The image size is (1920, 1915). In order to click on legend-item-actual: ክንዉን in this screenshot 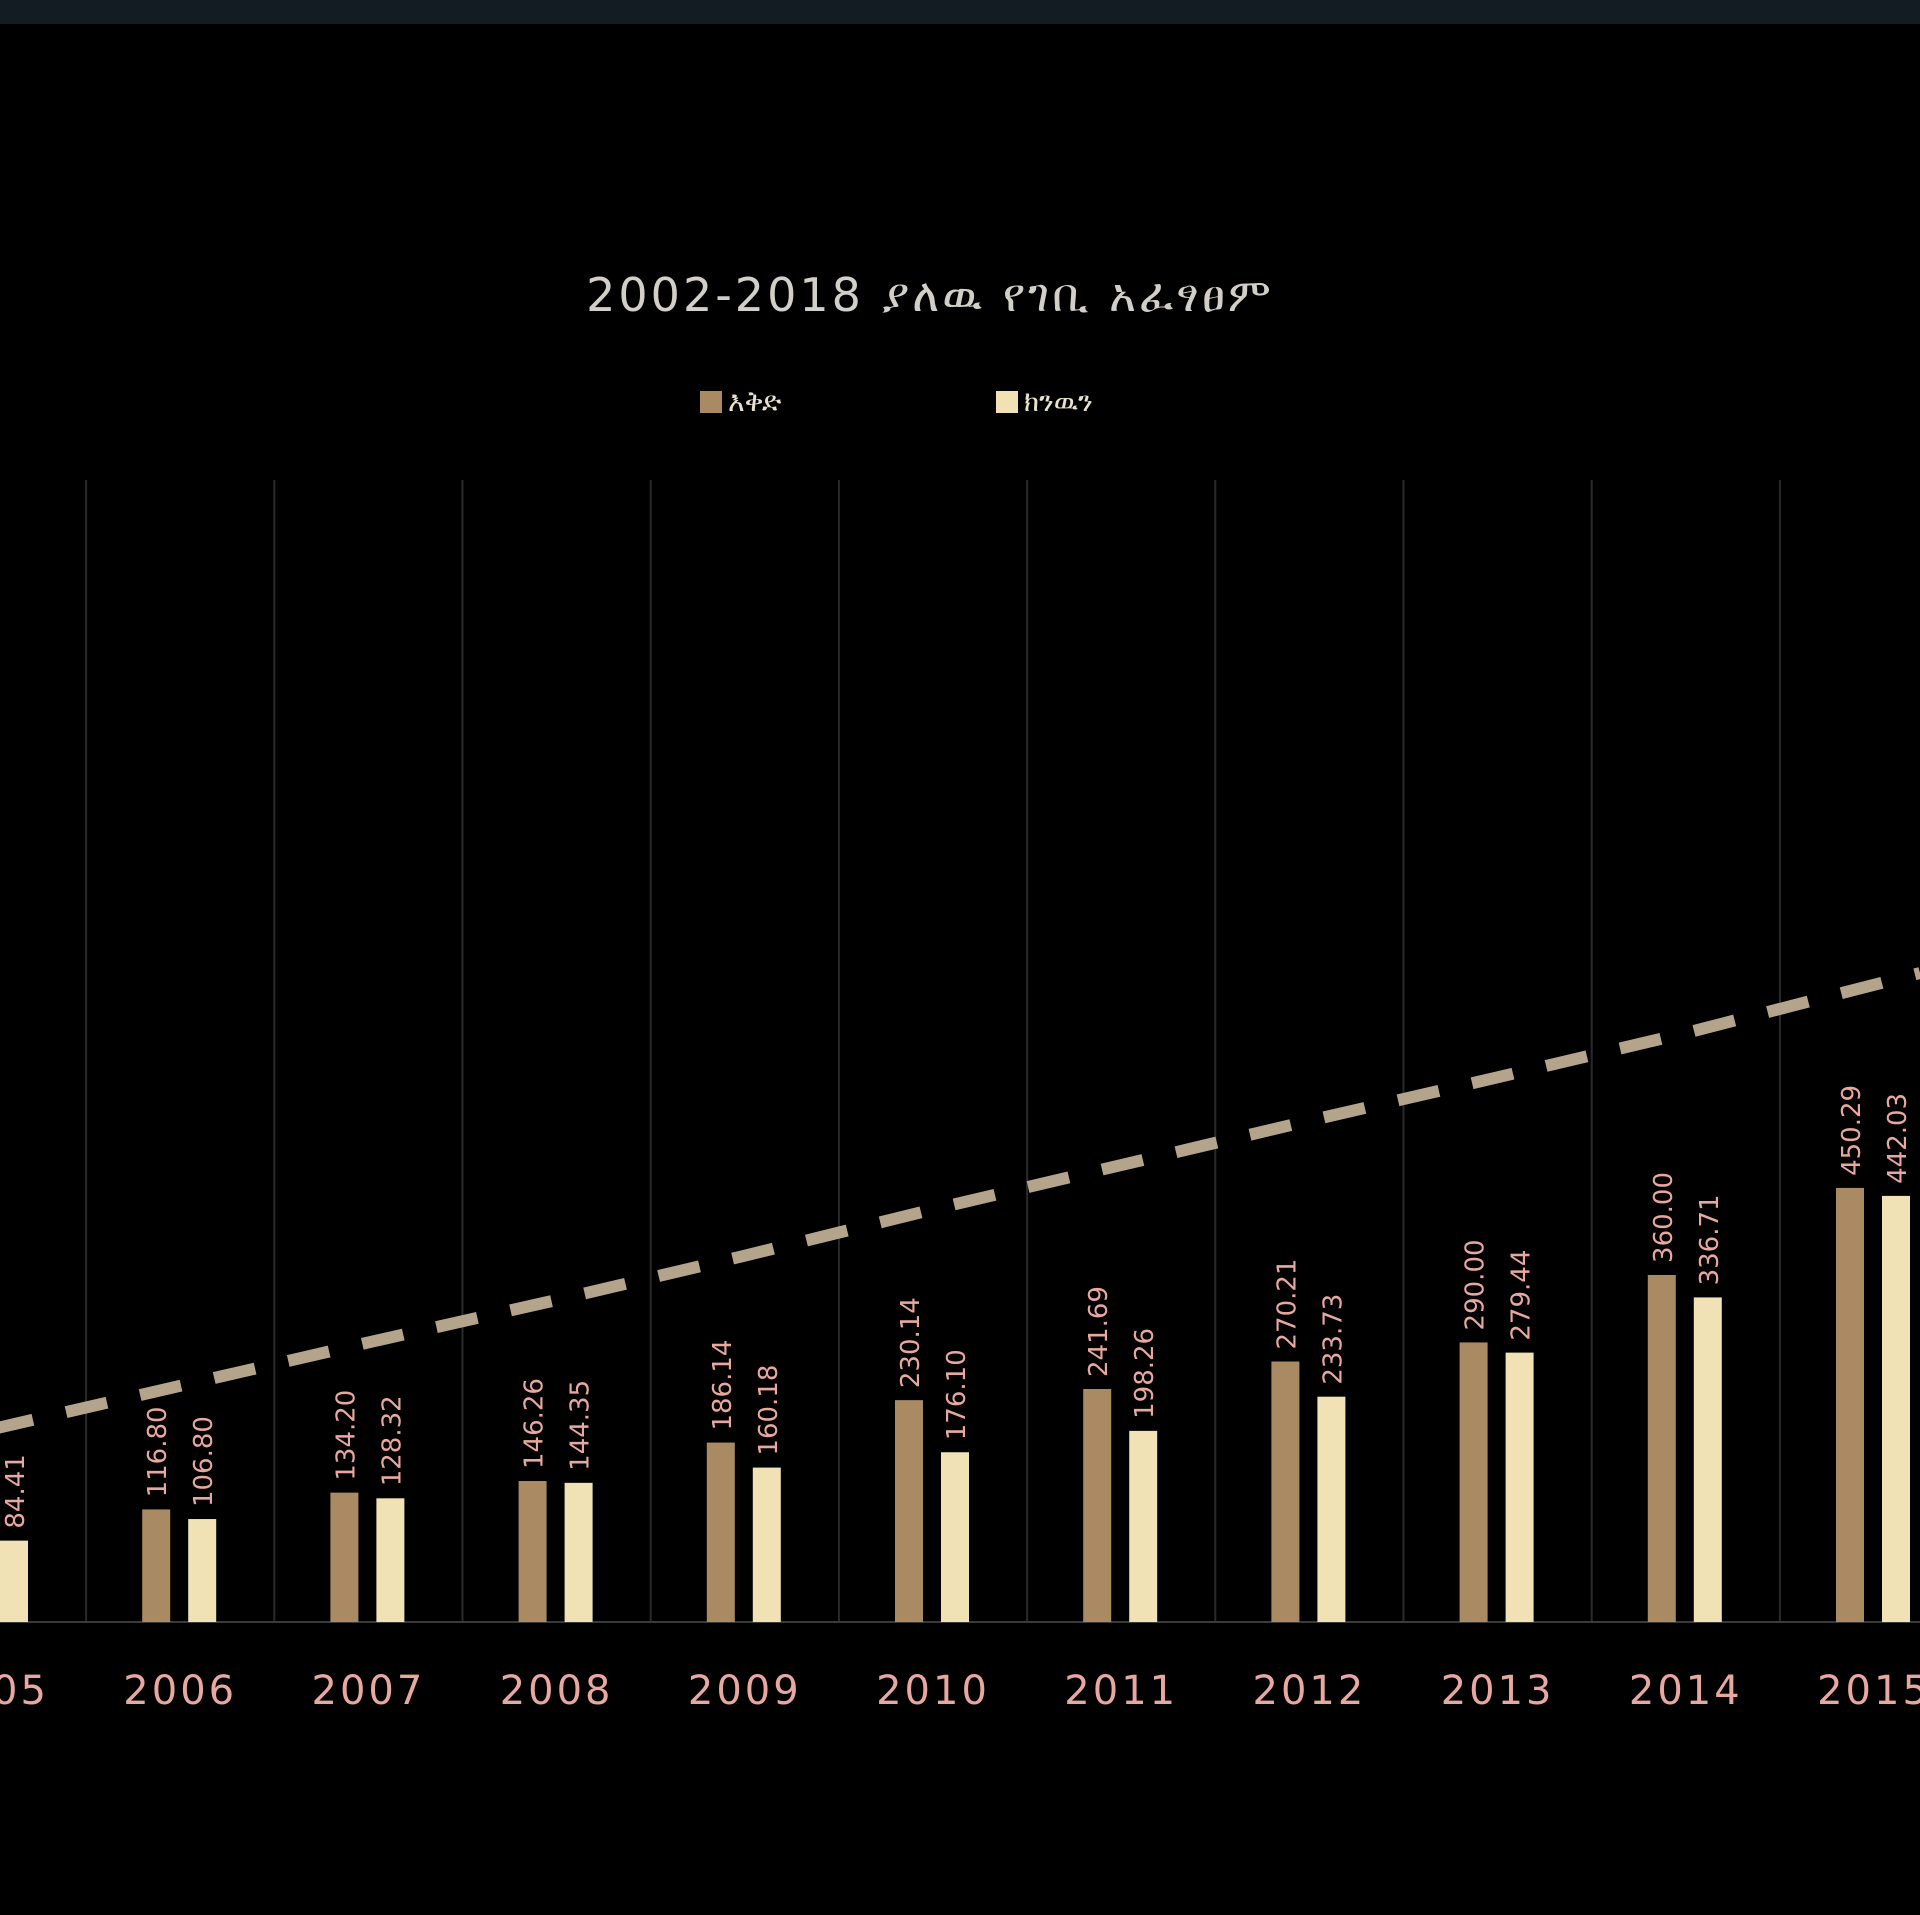, I will do `click(1044, 402)`.